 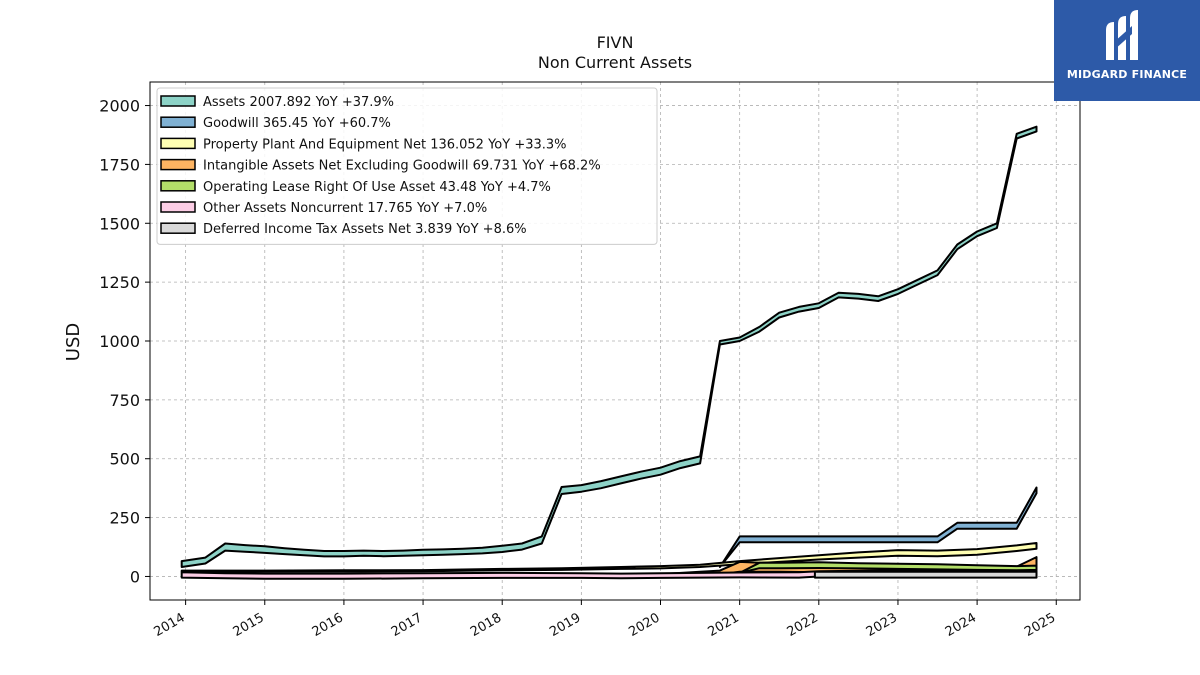 I want to click on y-tick-label-5: 1250, so click(x=119, y=282).